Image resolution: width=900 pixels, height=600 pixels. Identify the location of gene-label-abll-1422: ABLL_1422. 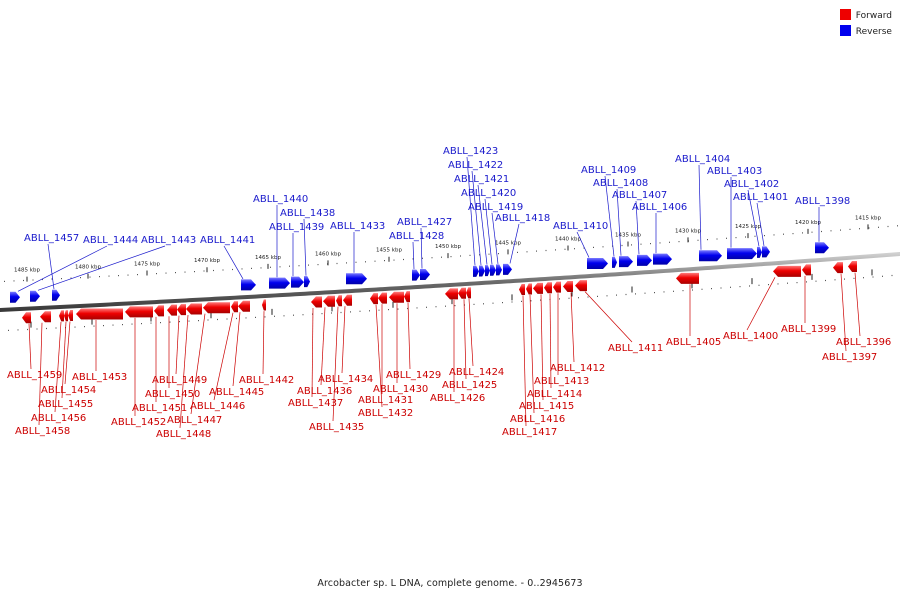
(475, 165).